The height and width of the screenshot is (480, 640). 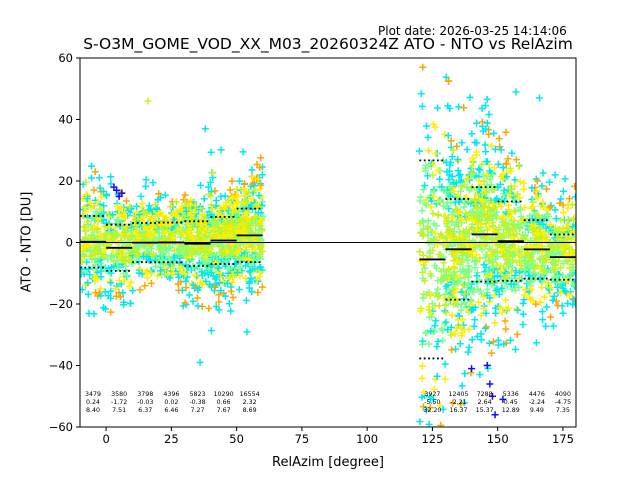 I want to click on bin-count-label: 3798, so click(x=145, y=394).